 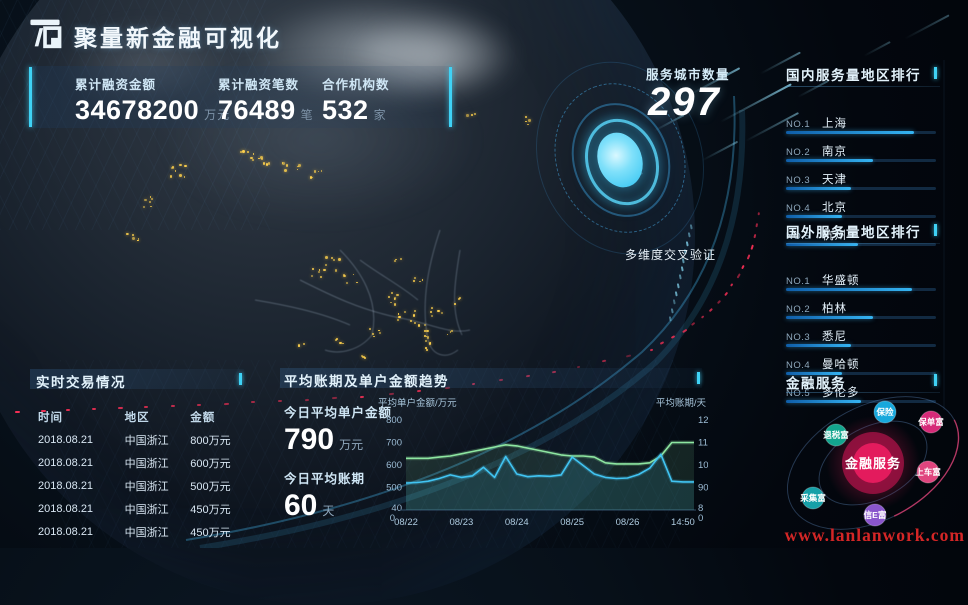 What do you see at coordinates (325, 497) in the screenshot?
I see `today-avg-period: 今日平均账期 60 天` at bounding box center [325, 497].